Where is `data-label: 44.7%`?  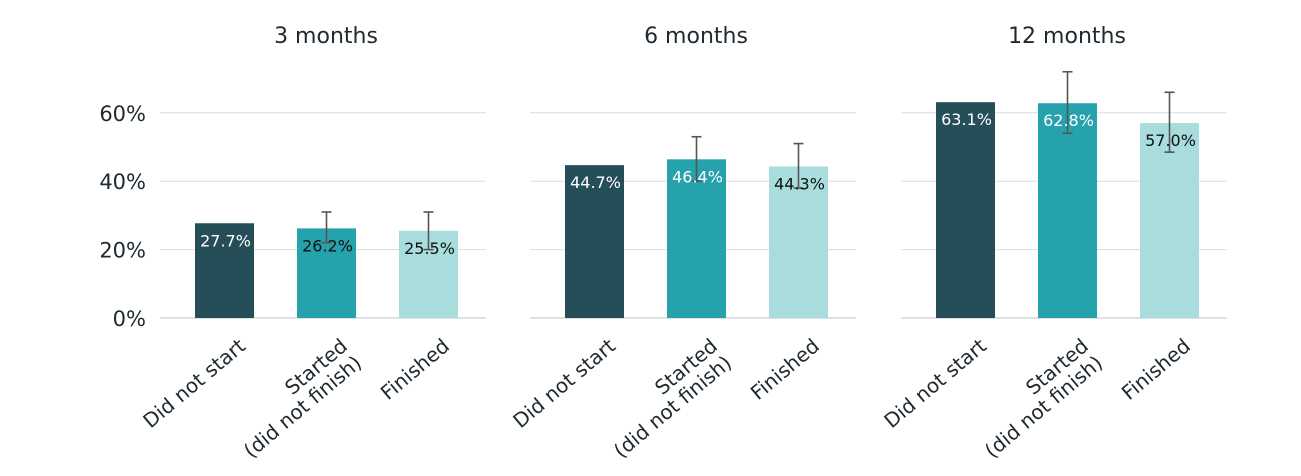
data-label: 44.7% is located at coordinates (595, 182).